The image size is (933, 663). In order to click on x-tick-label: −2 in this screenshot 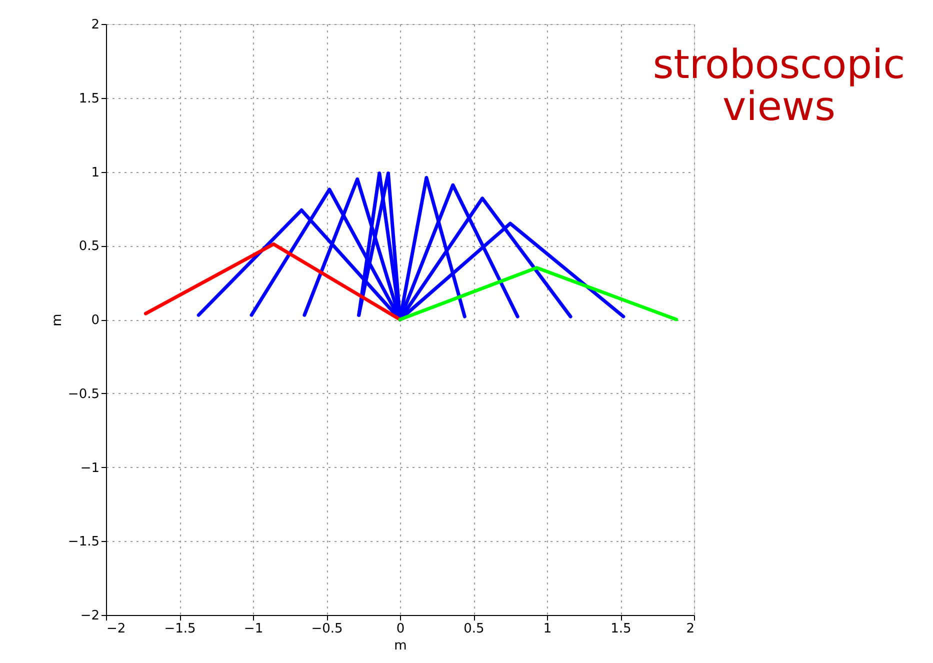, I will do `click(116, 629)`.